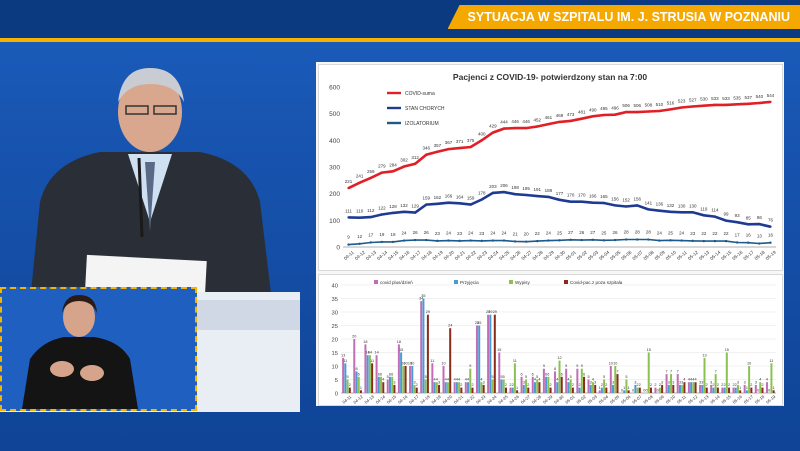 The width and height of the screenshot is (800, 451). Describe the element at coordinates (334, 114) in the screenshot. I see `y-tick-label: 500` at that location.